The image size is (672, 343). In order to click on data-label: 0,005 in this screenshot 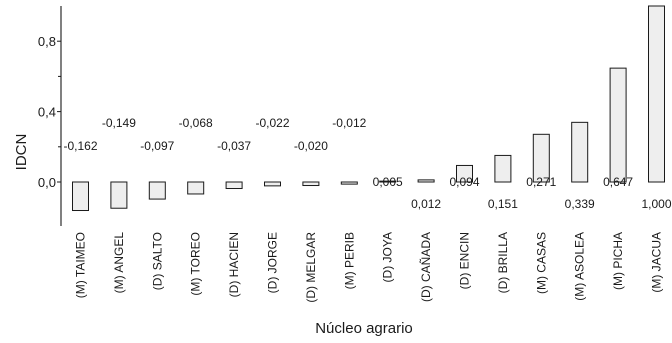, I will do `click(388, 182)`.